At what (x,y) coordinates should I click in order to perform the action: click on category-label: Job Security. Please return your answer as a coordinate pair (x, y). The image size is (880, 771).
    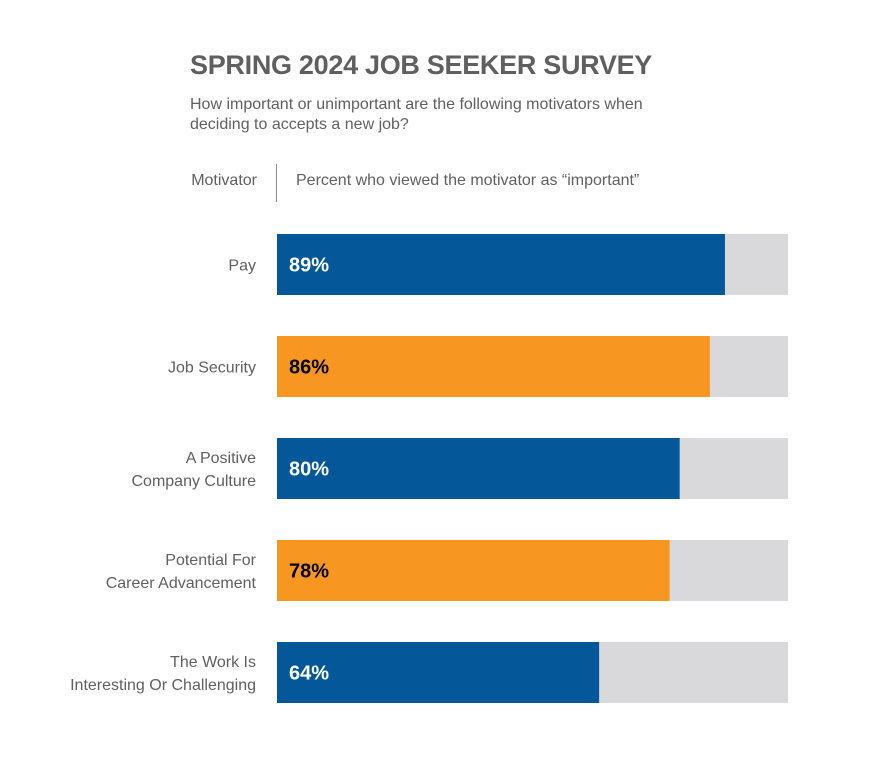
    Looking at the image, I should click on (212, 368).